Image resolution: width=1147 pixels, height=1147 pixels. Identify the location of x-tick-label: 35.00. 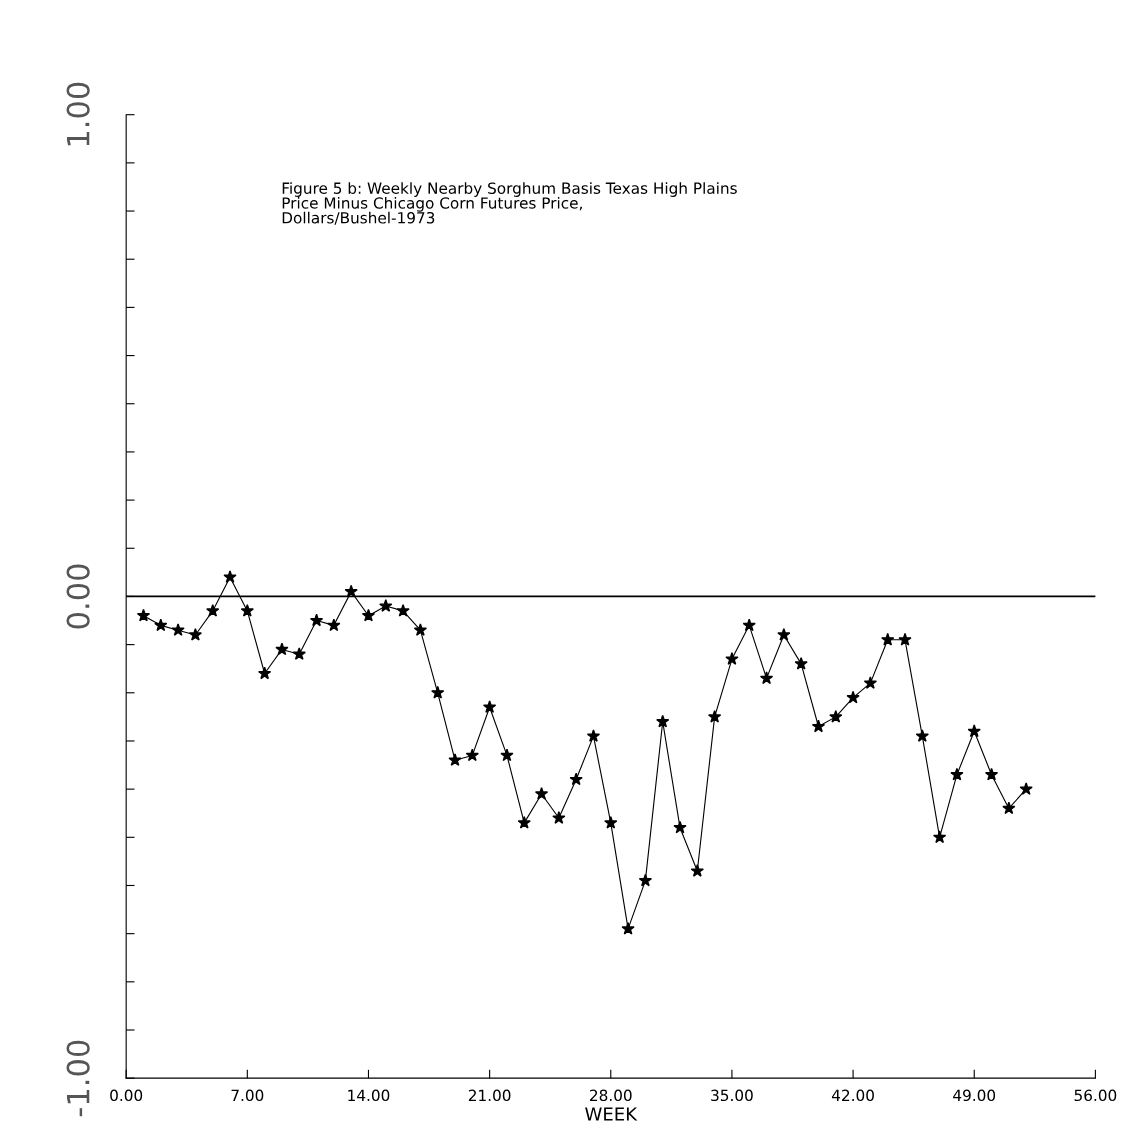
(732, 1095).